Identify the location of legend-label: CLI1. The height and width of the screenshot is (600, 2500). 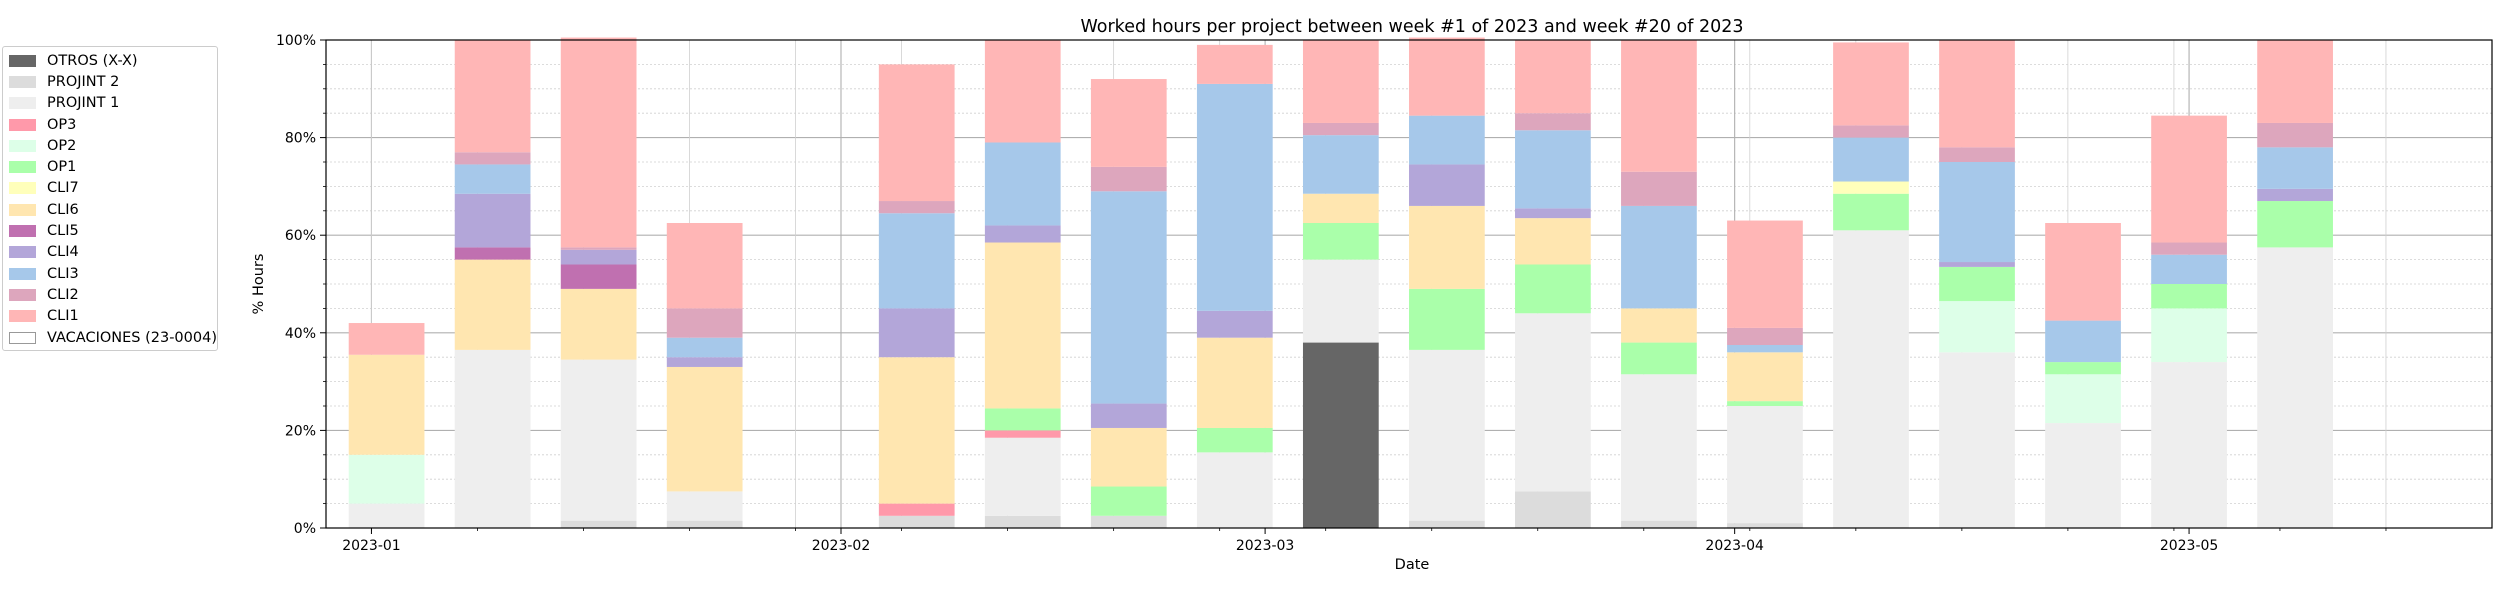
(63, 316).